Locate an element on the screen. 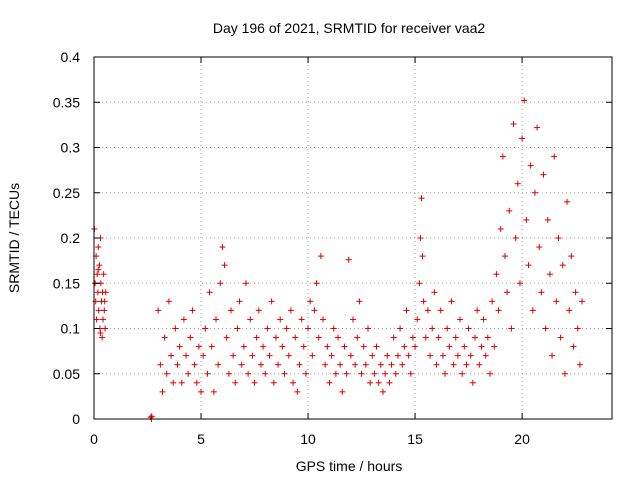 Image resolution: width=640 pixels, height=480 pixels. x-tick-label: 20 is located at coordinates (522, 439).